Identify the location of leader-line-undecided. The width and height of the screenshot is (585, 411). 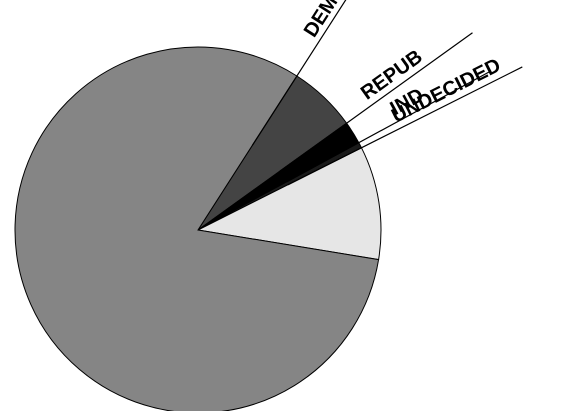
(405, 126).